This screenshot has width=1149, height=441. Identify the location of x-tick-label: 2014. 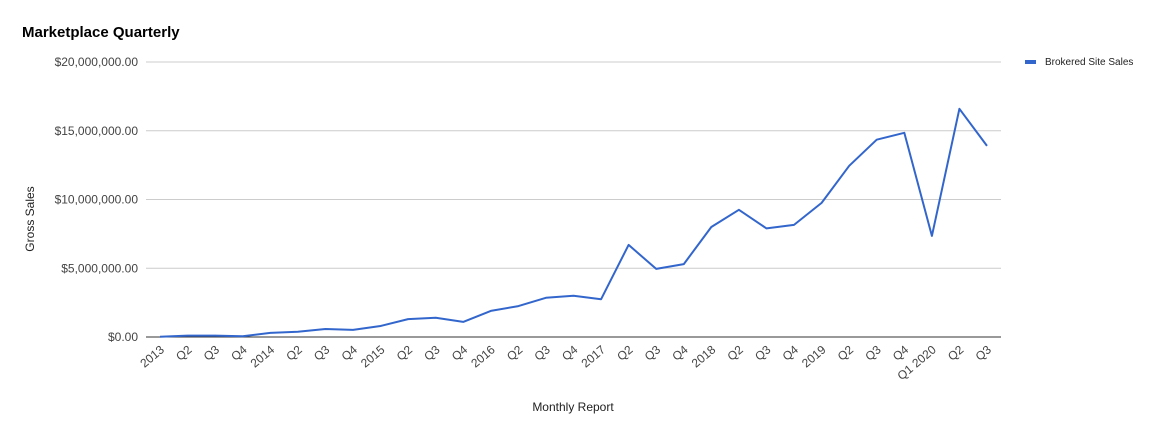
(263, 356).